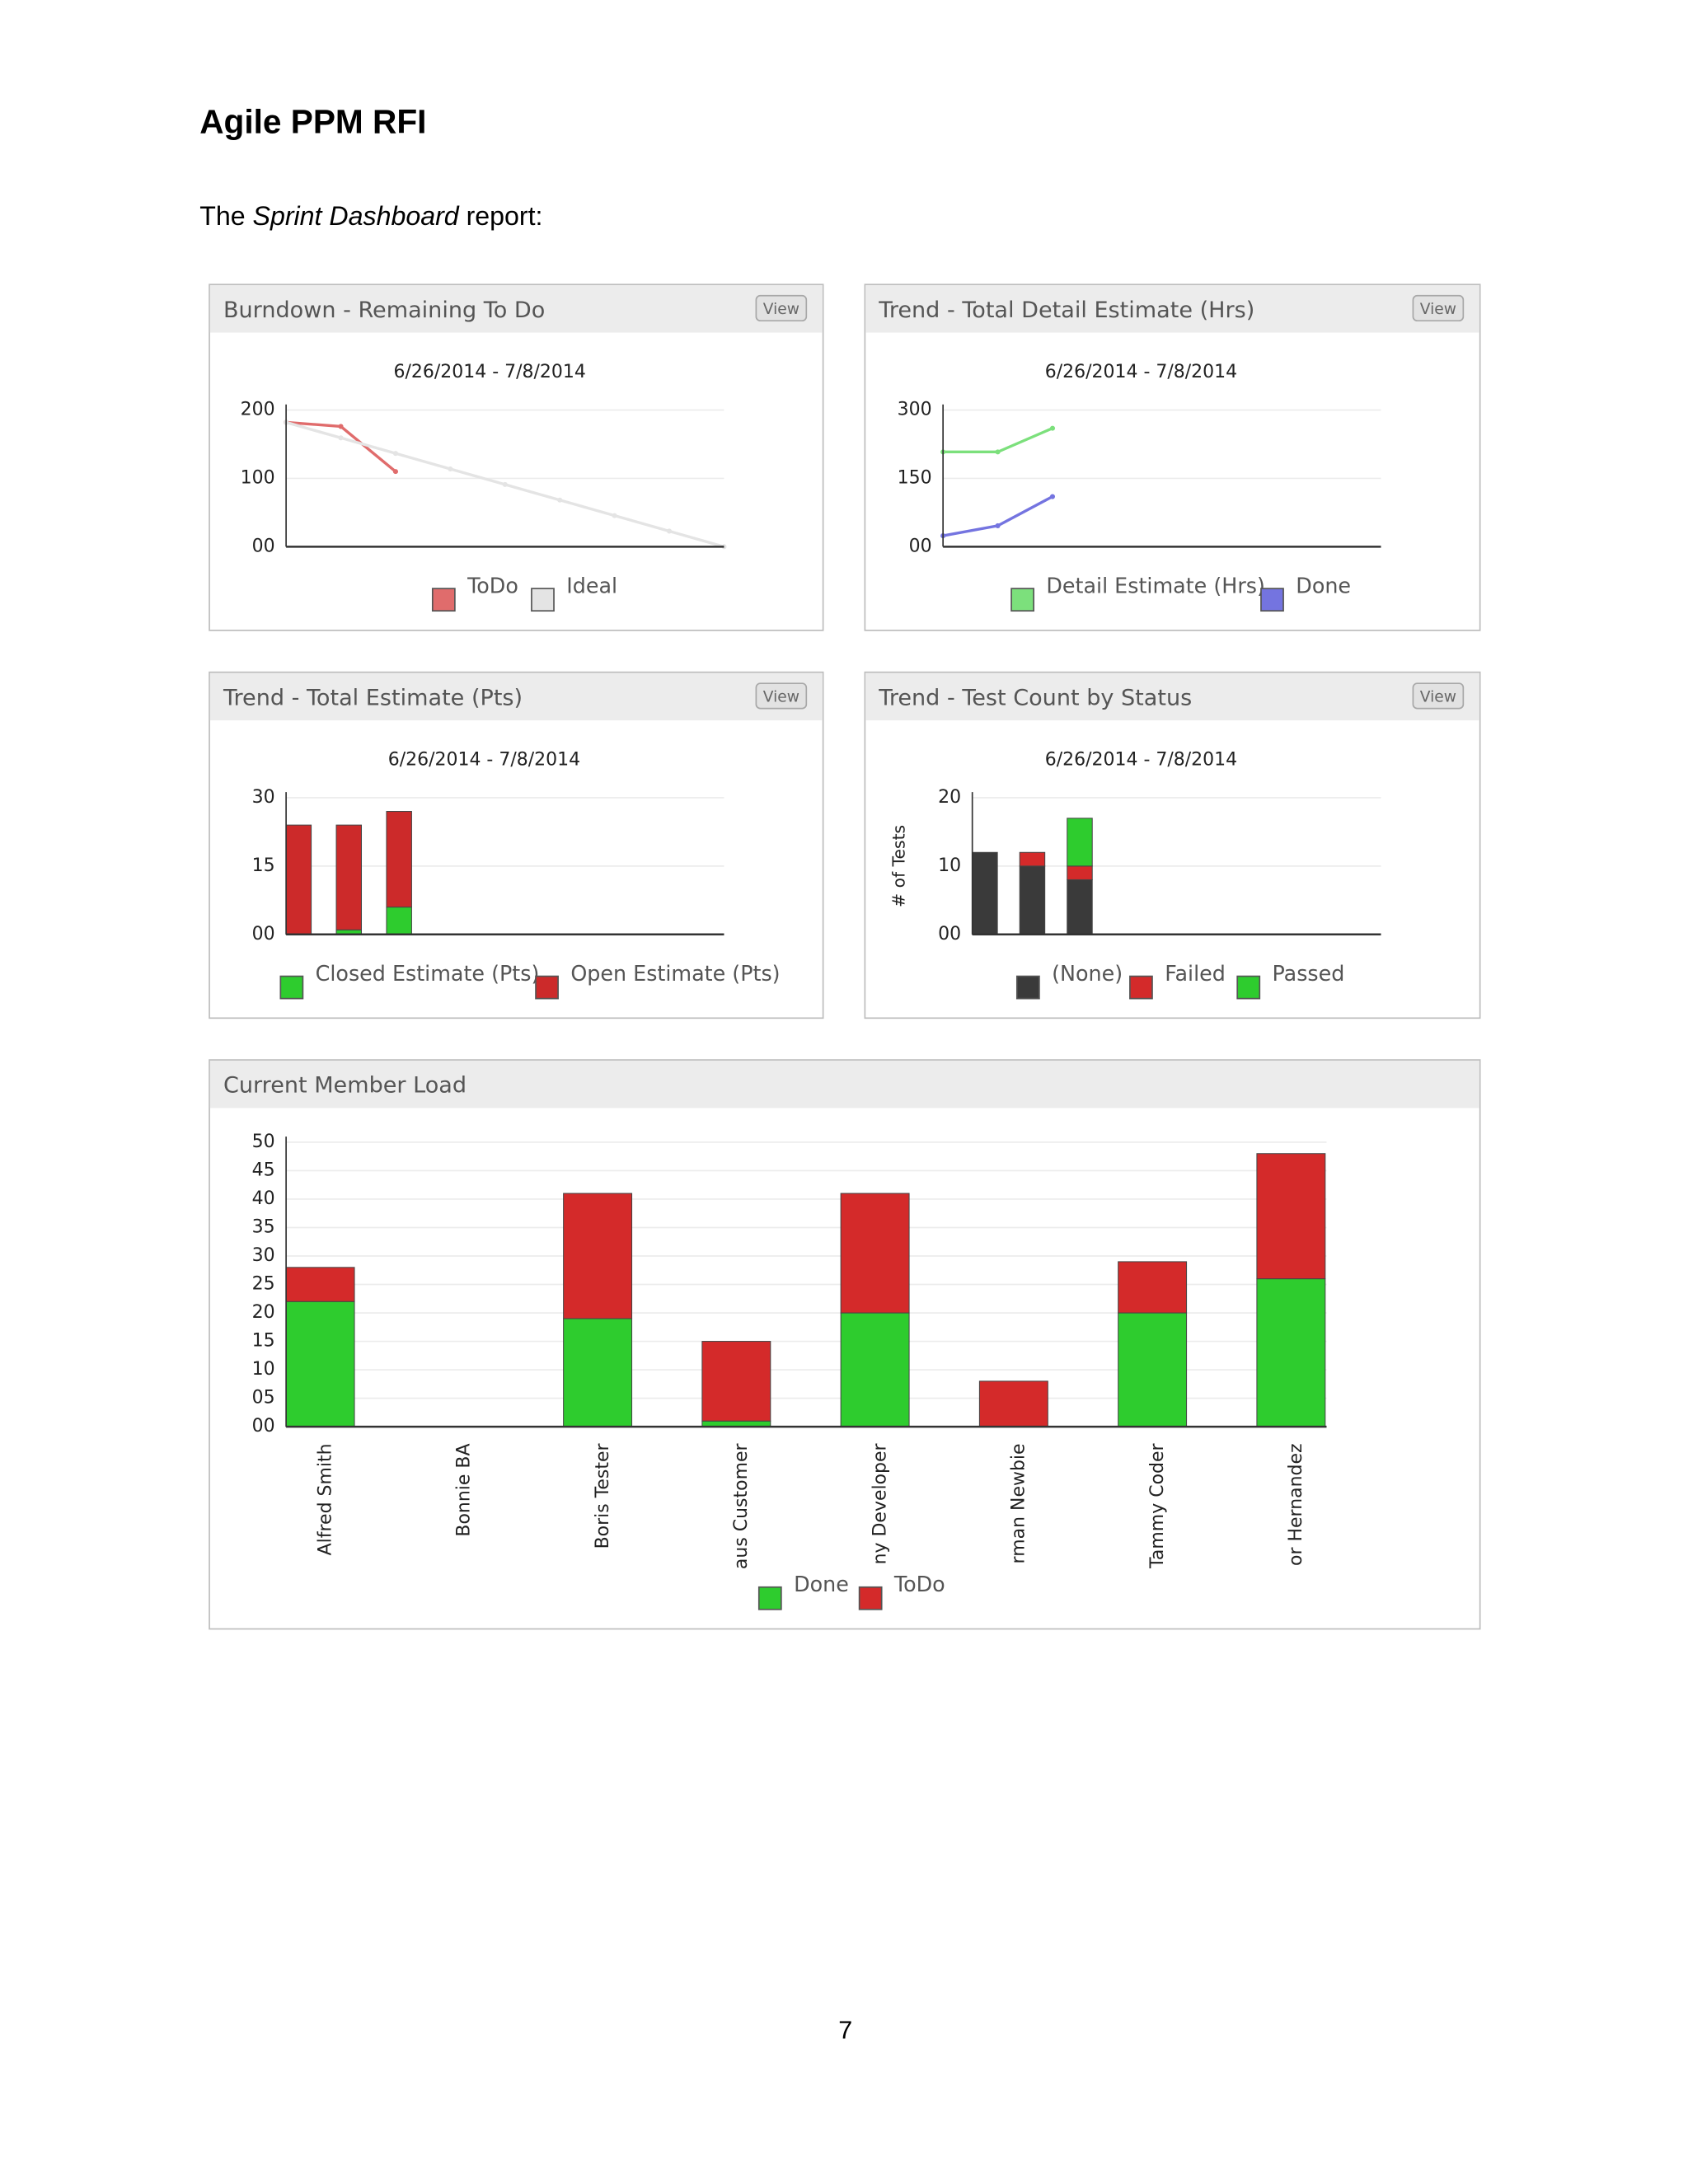 The width and height of the screenshot is (1688, 2184). What do you see at coordinates (258, 410) in the screenshot?
I see `y-tick-label: 200` at bounding box center [258, 410].